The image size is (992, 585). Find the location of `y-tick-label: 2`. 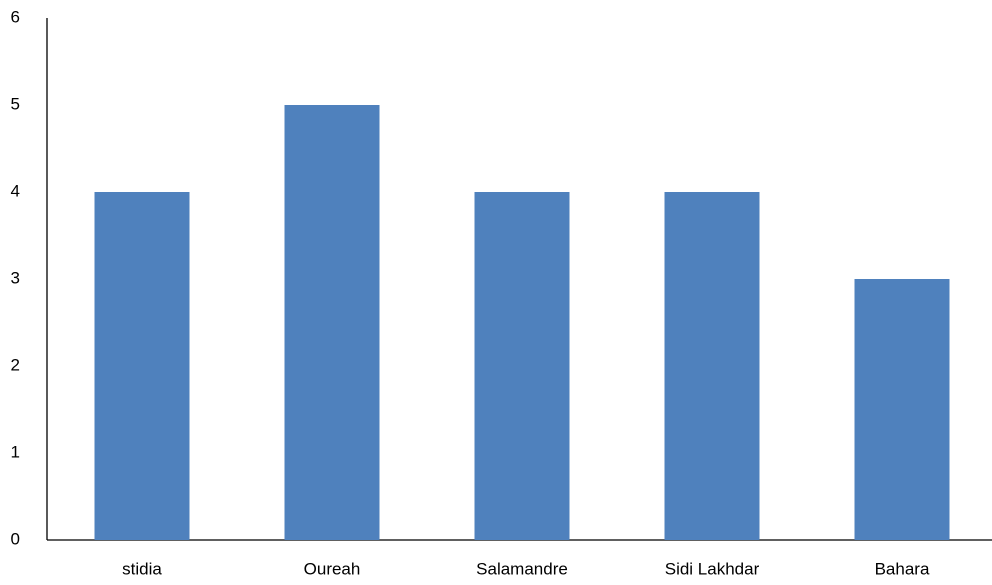

y-tick-label: 2 is located at coordinates (15, 364).